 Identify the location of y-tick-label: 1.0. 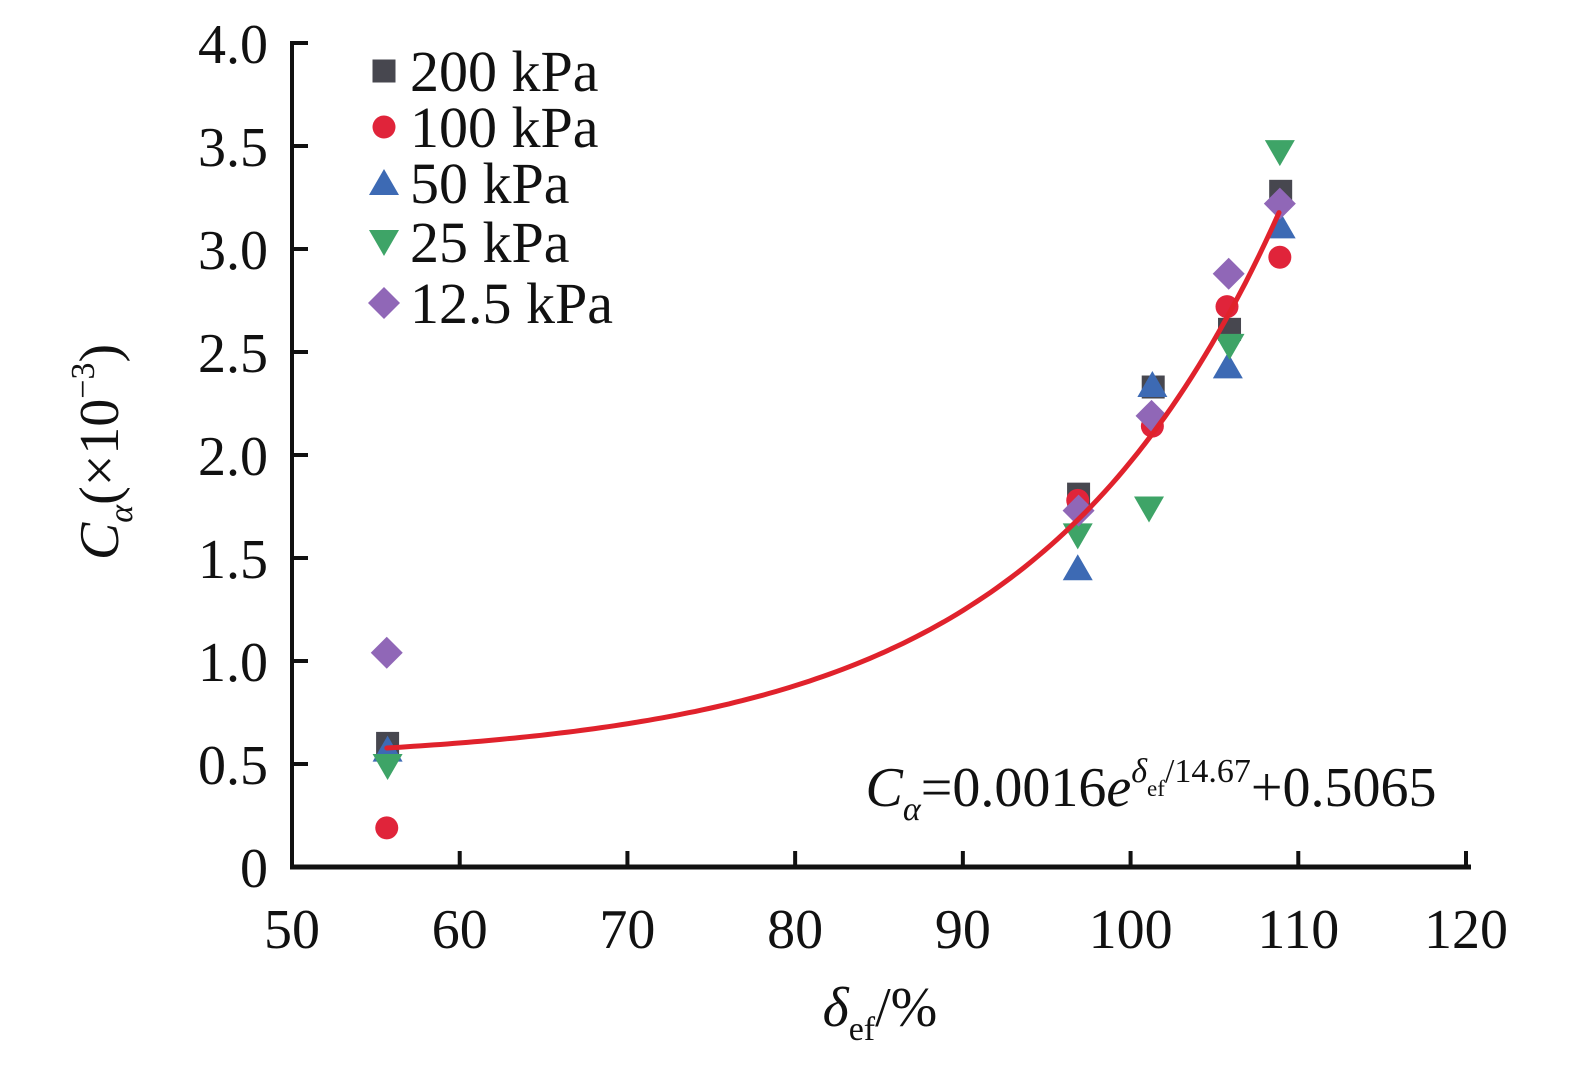
(233, 663).